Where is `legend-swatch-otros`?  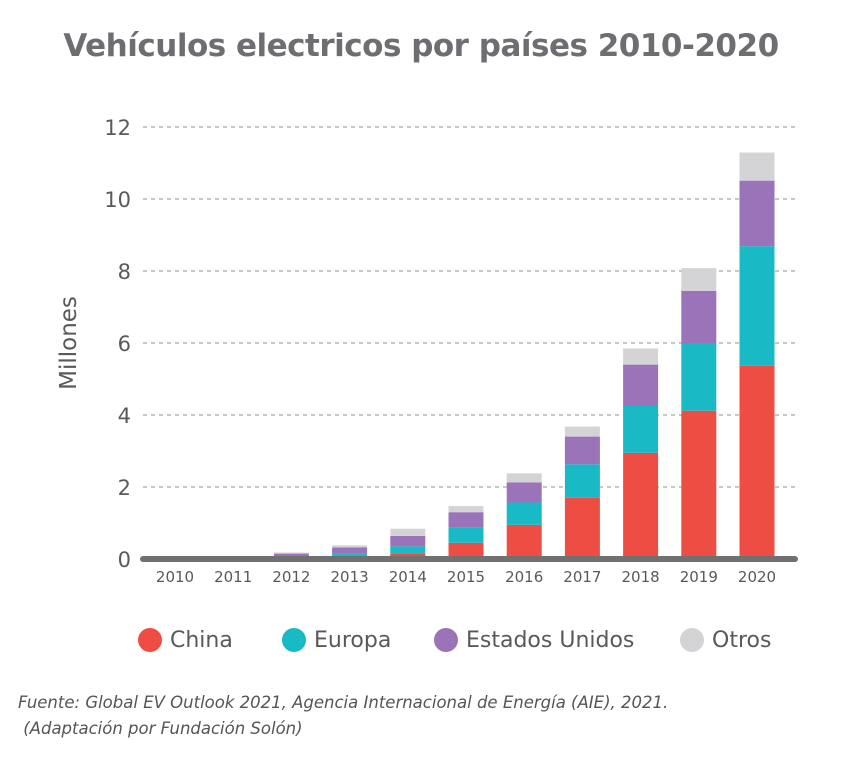 legend-swatch-otros is located at coordinates (692, 640).